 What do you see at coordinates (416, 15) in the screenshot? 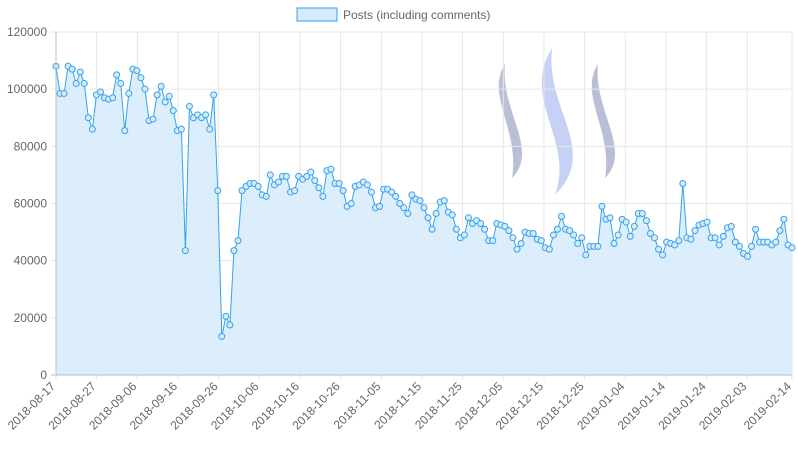
I see `legend-label: Posts (including comments)` at bounding box center [416, 15].